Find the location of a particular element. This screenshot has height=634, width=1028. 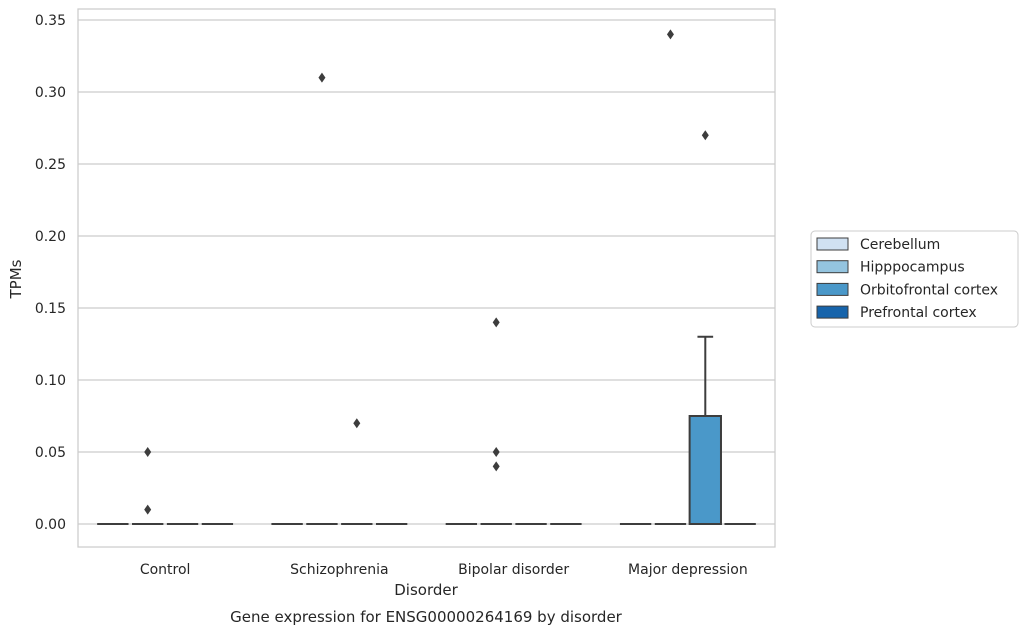

y-tick-label: 0.20 is located at coordinates (50, 237).